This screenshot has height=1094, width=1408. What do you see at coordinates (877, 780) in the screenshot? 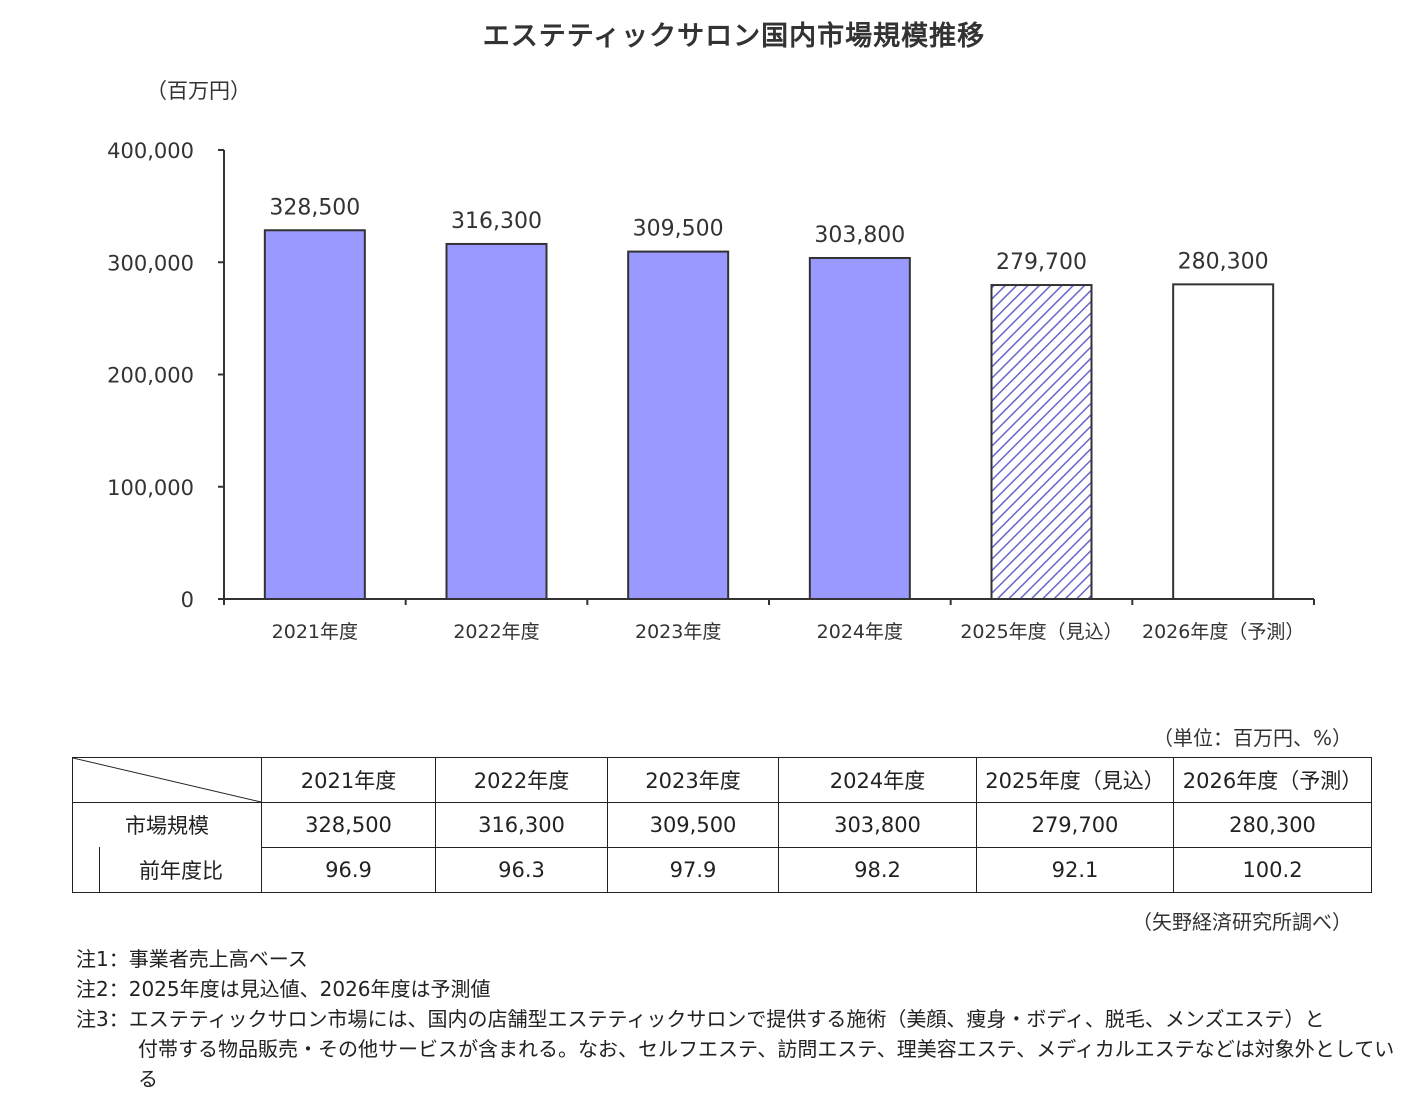
I see `table-header-cell: 2024年度` at bounding box center [877, 780].